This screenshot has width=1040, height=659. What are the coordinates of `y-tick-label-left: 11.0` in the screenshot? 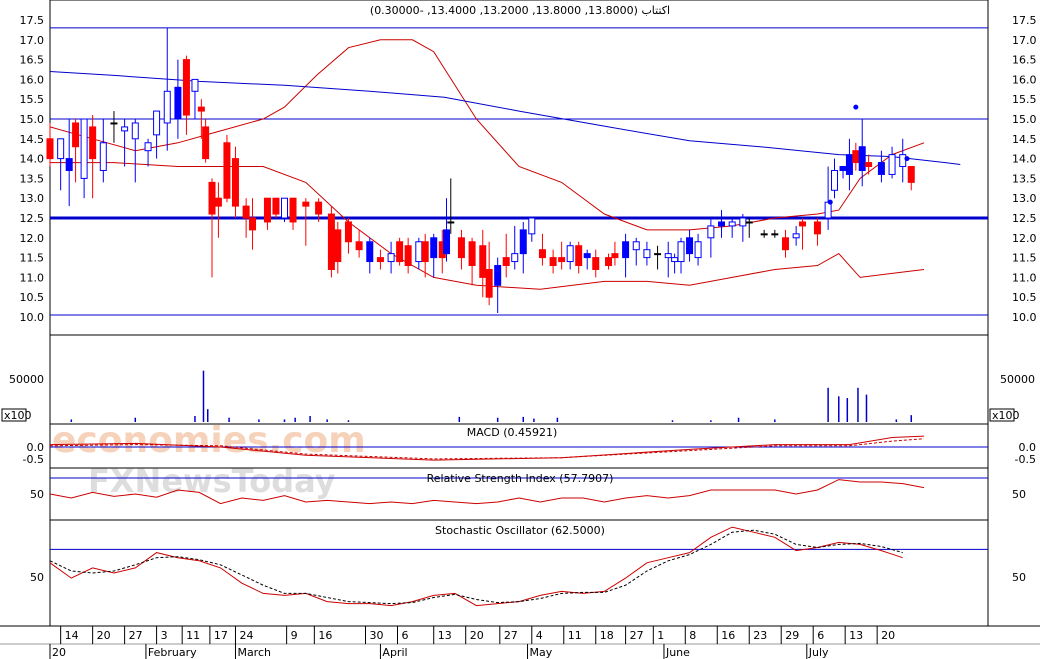 It's located at (32, 277).